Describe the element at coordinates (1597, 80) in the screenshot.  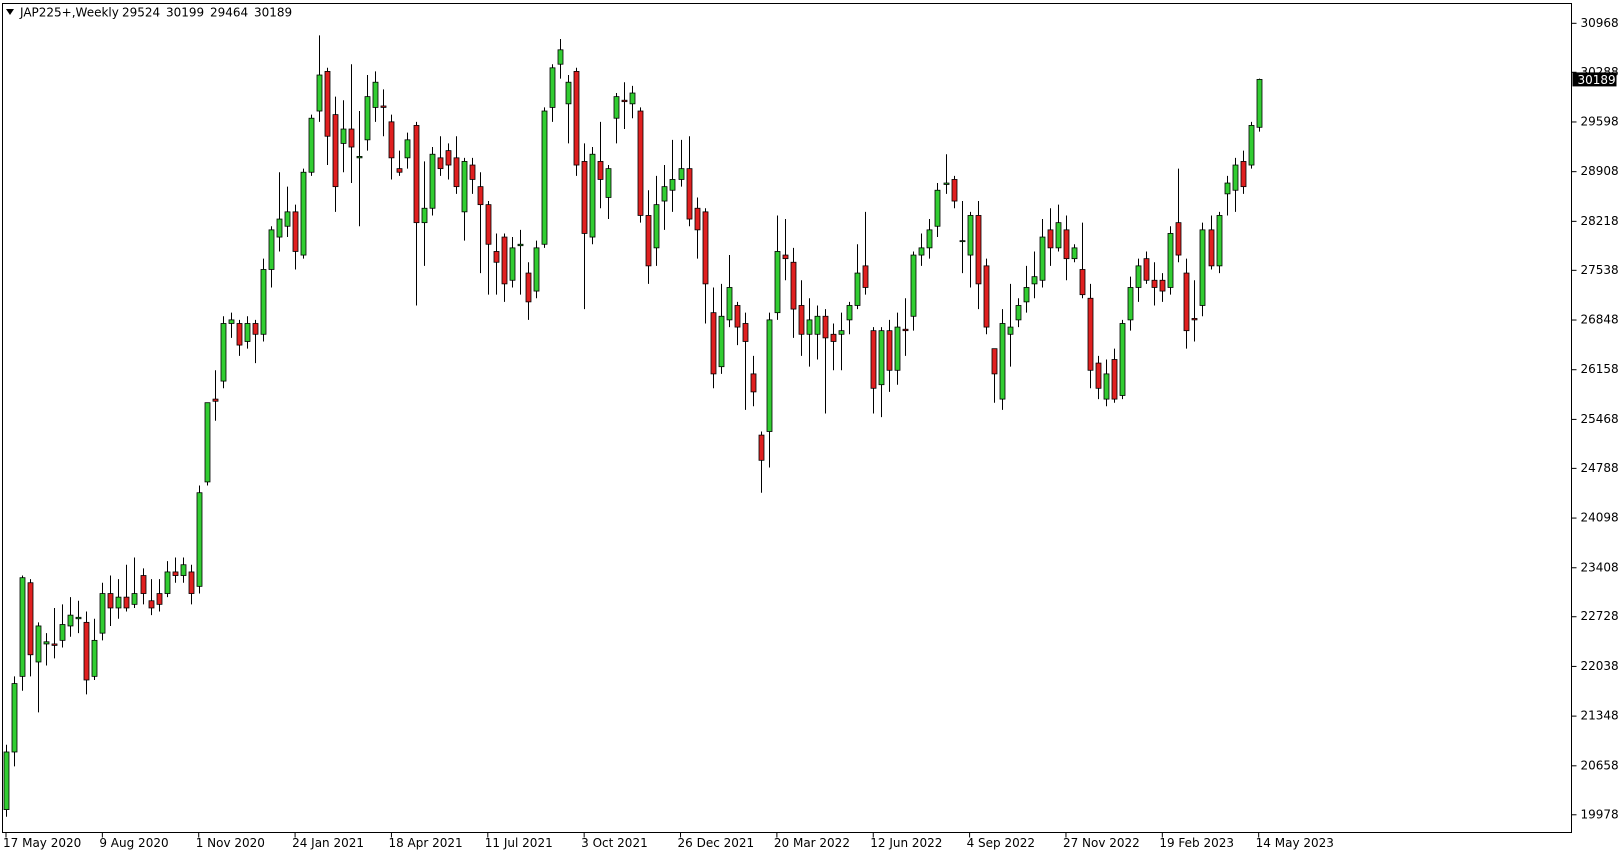
I see `price-tag-label: 30189` at that location.